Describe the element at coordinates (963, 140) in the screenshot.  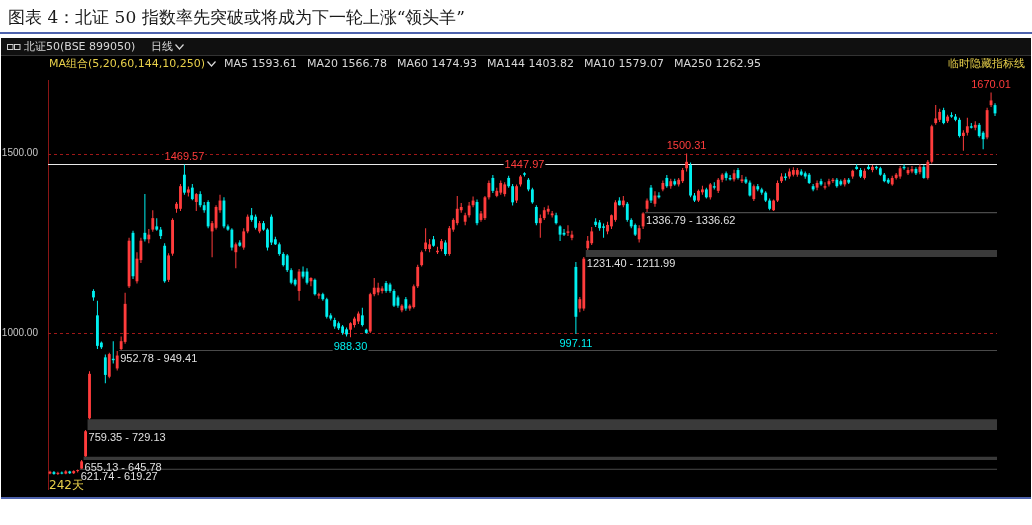
I see `candlestick` at that location.